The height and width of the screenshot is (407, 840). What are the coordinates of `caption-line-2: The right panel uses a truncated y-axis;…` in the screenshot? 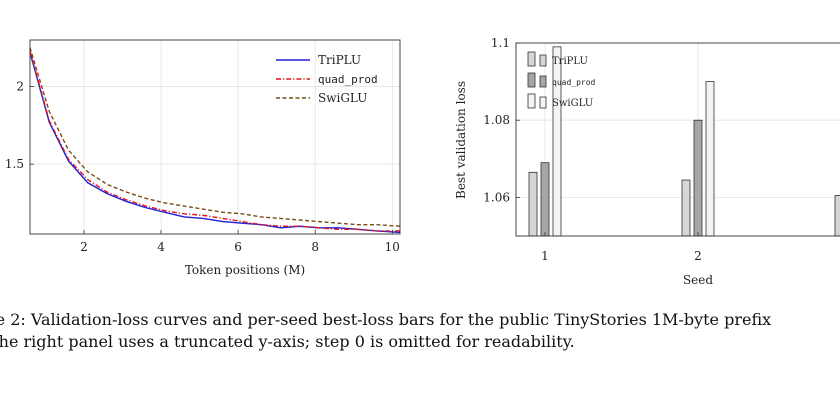 It's located at (287, 341).